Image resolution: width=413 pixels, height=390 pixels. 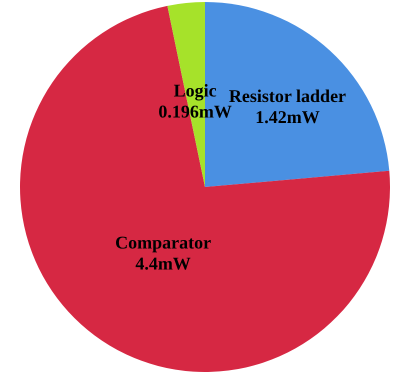 I want to click on data-label: 4.4mW, so click(x=163, y=263).